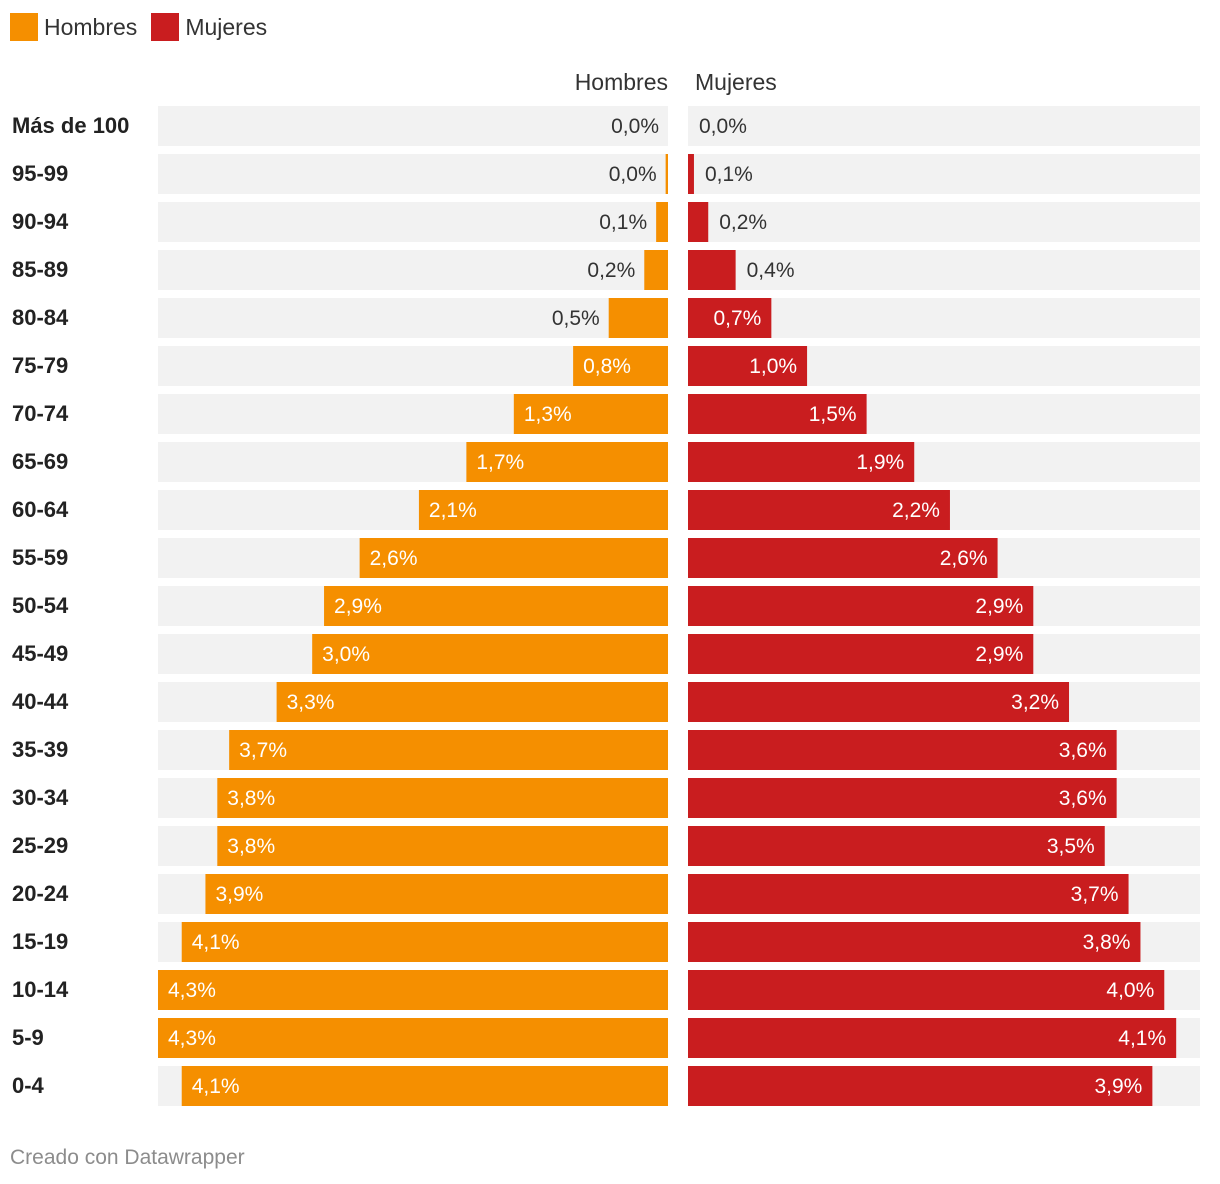  Describe the element at coordinates (40, 605) in the screenshot. I see `category-label: 50-54` at that location.